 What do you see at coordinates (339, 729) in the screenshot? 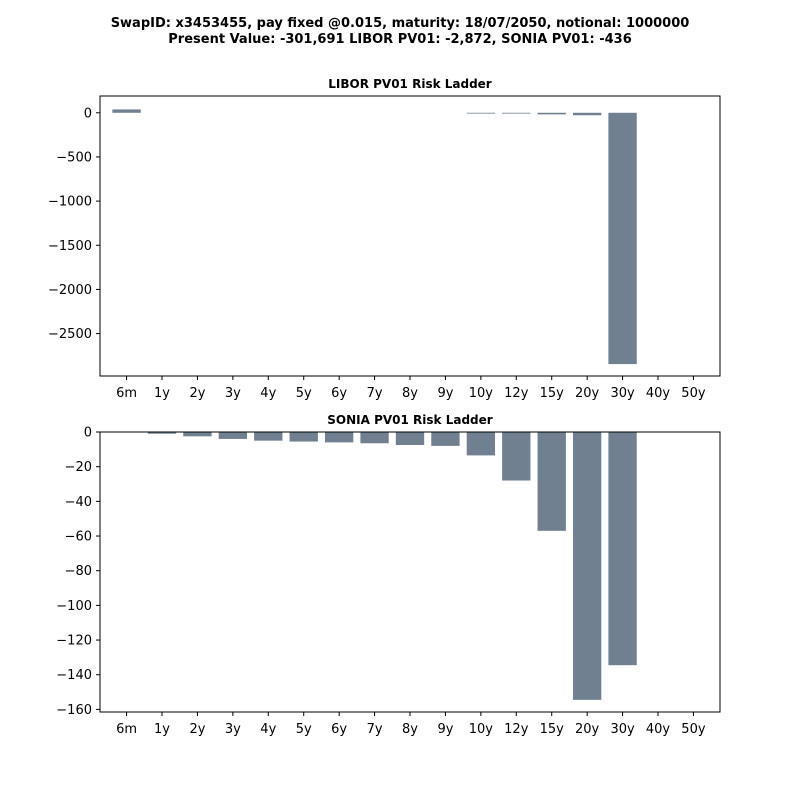
I see `sonia-xtick-label: 6y` at bounding box center [339, 729].